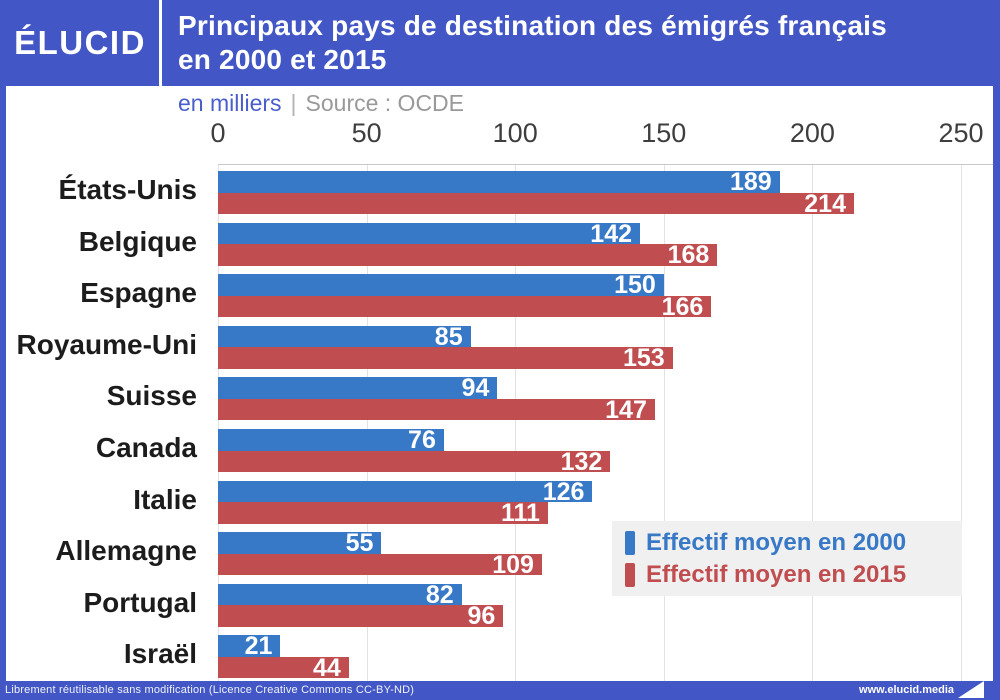 The height and width of the screenshot is (700, 1000). I want to click on category-label-6: Canada, so click(146, 447).